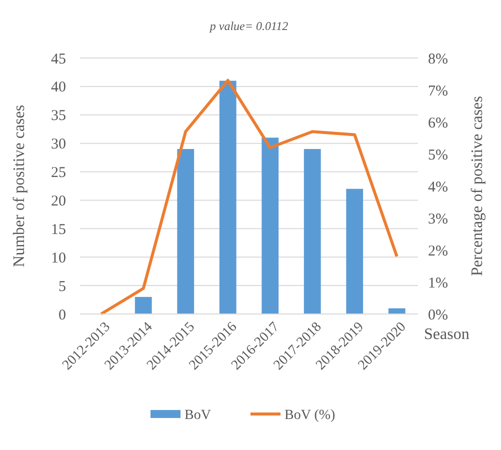 This screenshot has height=450, width=501. What do you see at coordinates (248, 26) in the screenshot?
I see `chart-title: p value= 0.0112` at bounding box center [248, 26].